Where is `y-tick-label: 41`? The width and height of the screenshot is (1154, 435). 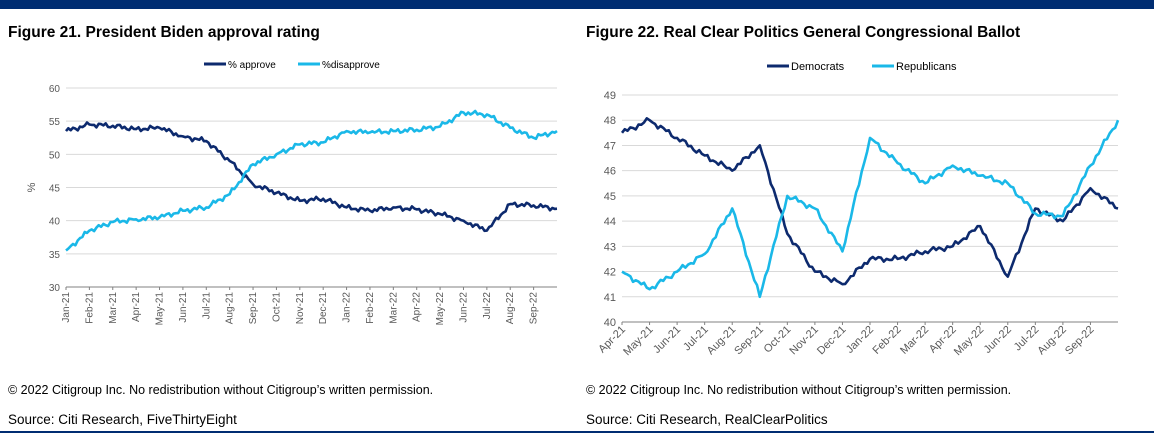 y-tick-label: 41 is located at coordinates (610, 298).